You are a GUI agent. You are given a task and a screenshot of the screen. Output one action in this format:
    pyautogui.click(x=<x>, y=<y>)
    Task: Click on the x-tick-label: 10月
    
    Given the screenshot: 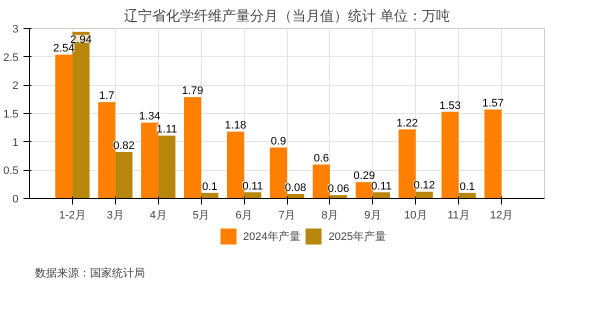 What is the action you would take?
    pyautogui.click(x=416, y=216)
    